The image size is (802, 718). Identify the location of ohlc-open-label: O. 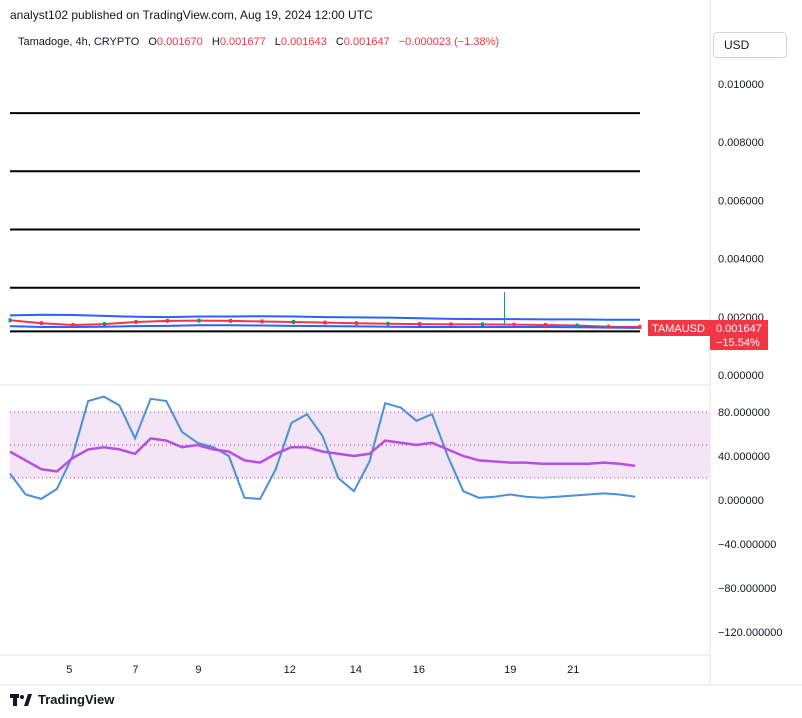
(152, 42).